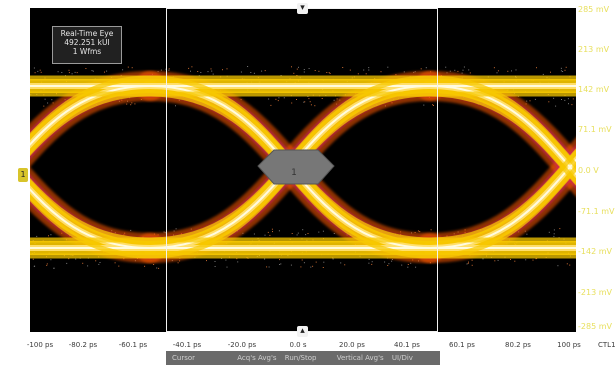  I want to click on y-tick-label: 285 mV, so click(594, 9).